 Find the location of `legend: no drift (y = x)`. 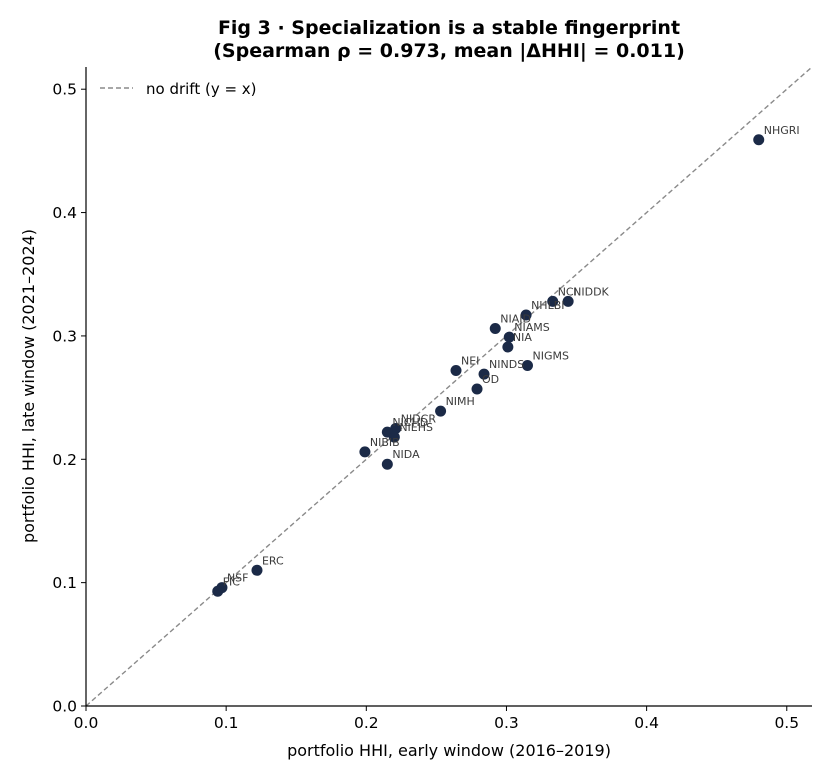

legend: no drift (y = x) is located at coordinates (178, 89).